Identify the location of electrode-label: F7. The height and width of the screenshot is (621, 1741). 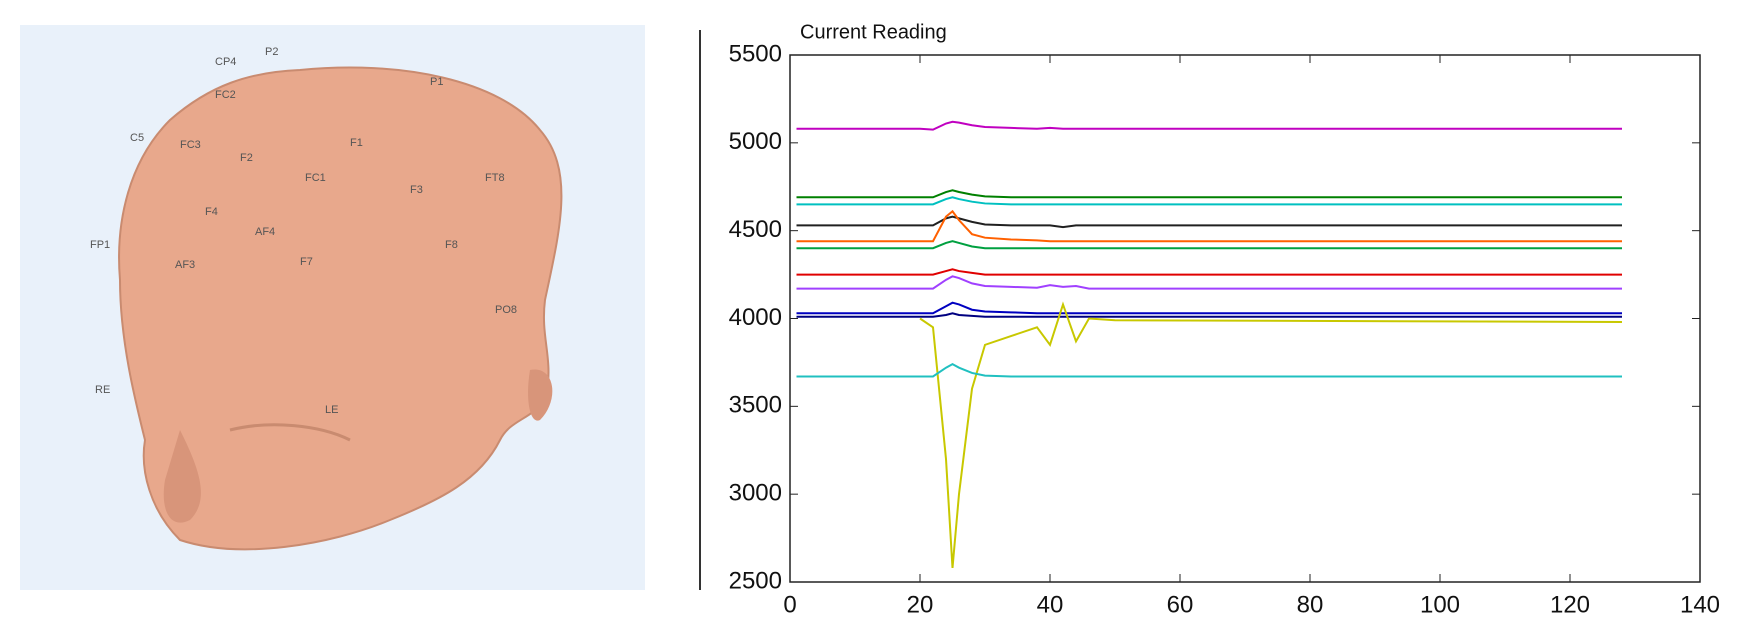
(306, 262).